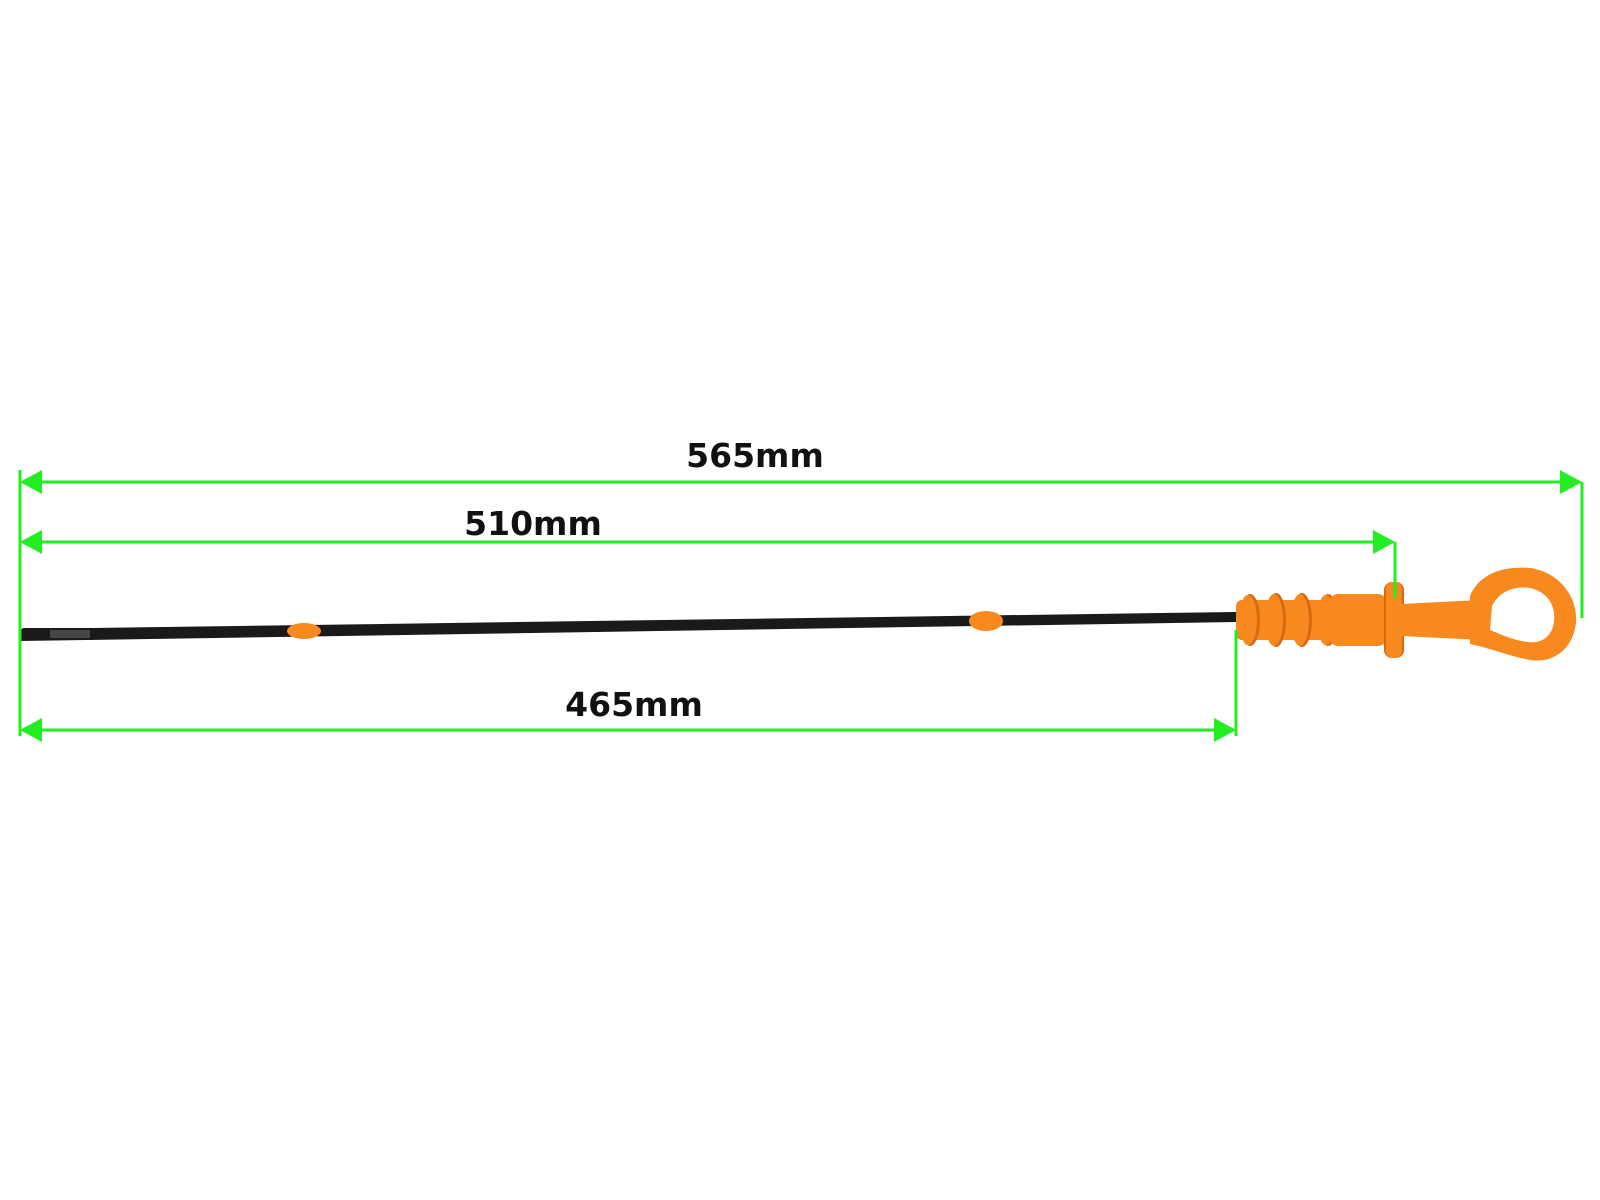 Image resolution: width=1600 pixels, height=1200 pixels. What do you see at coordinates (1406, 614) in the screenshot?
I see `dipstick-handle` at bounding box center [1406, 614].